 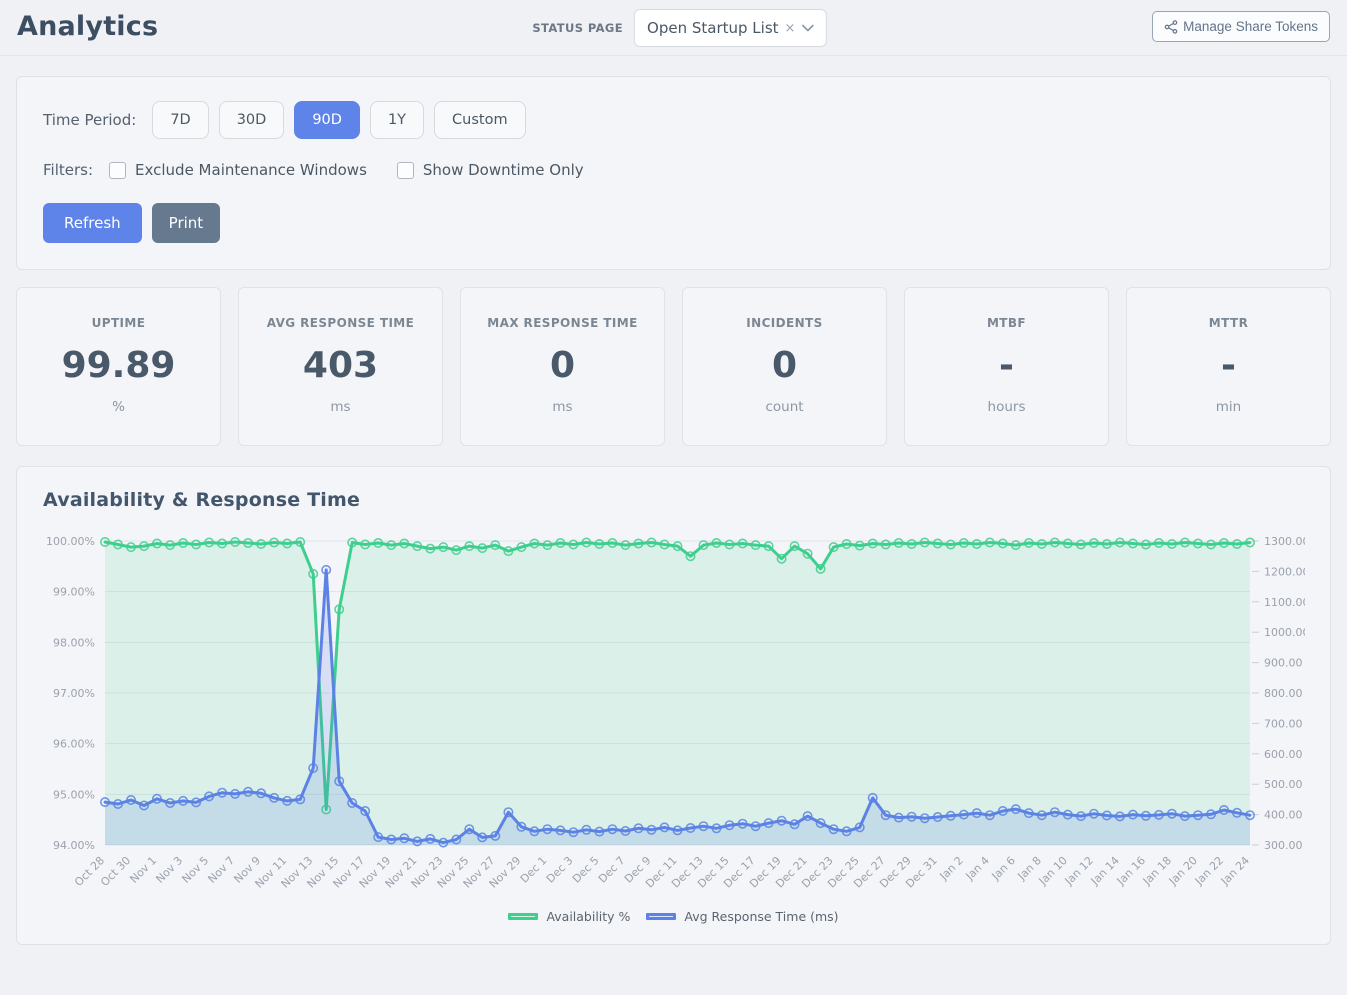 What do you see at coordinates (588, 916) in the screenshot?
I see `legend-label: Availability %` at bounding box center [588, 916].